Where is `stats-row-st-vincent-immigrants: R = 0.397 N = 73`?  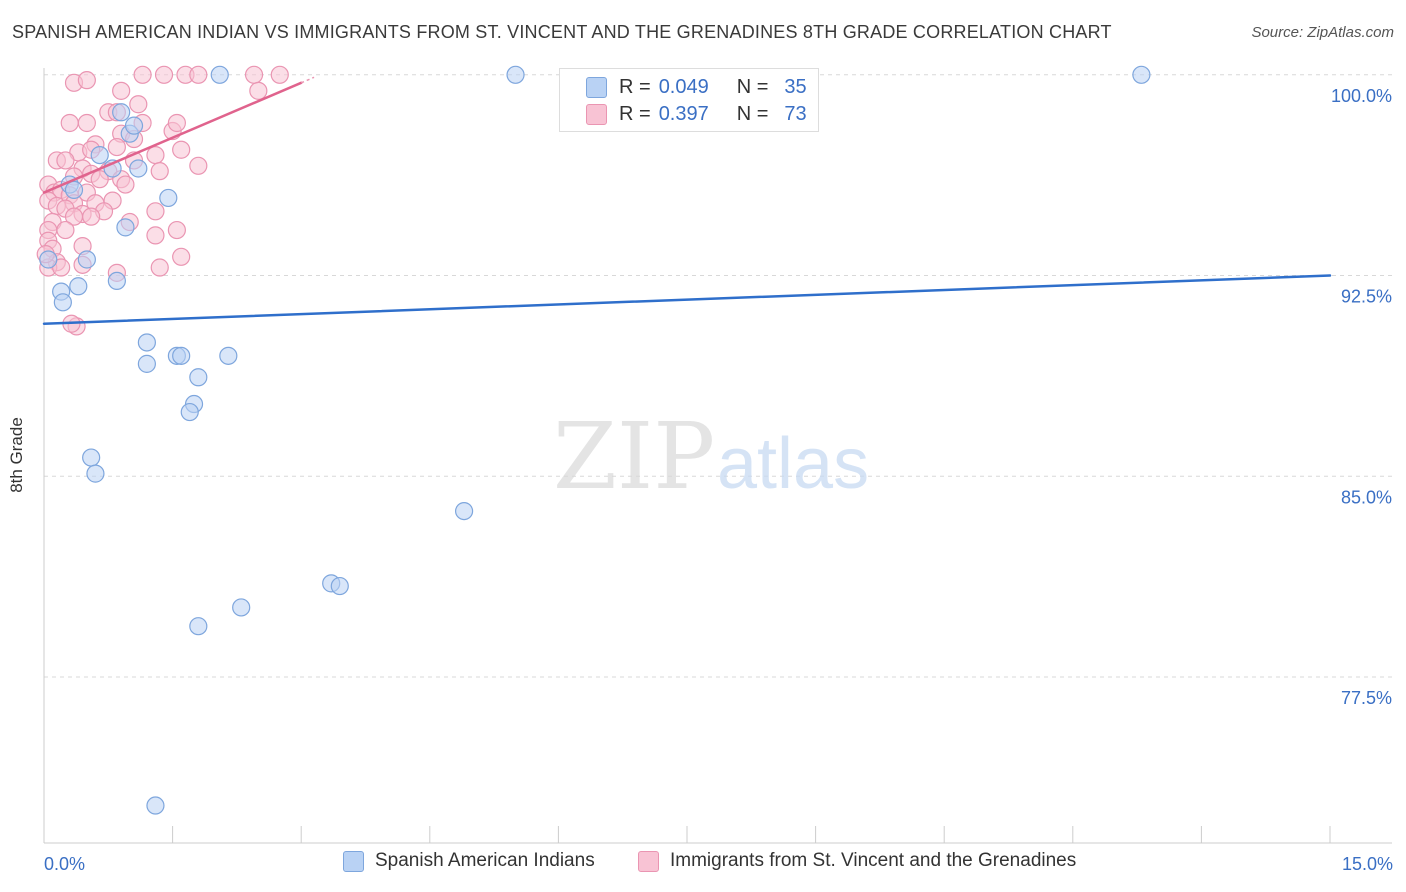
stats-row-st-vincent-immigrants: R = 0.397 N = 73 is located at coordinates (683, 114).